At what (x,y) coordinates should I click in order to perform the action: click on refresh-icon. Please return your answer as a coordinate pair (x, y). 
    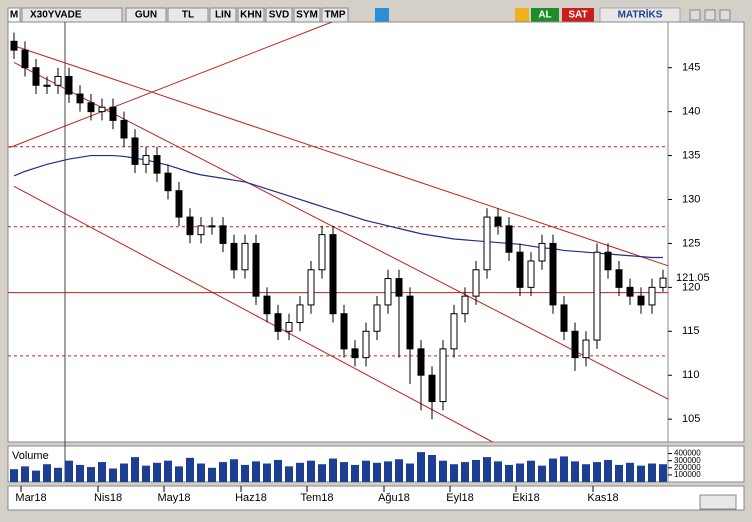
    Looking at the image, I should click on (522, 15).